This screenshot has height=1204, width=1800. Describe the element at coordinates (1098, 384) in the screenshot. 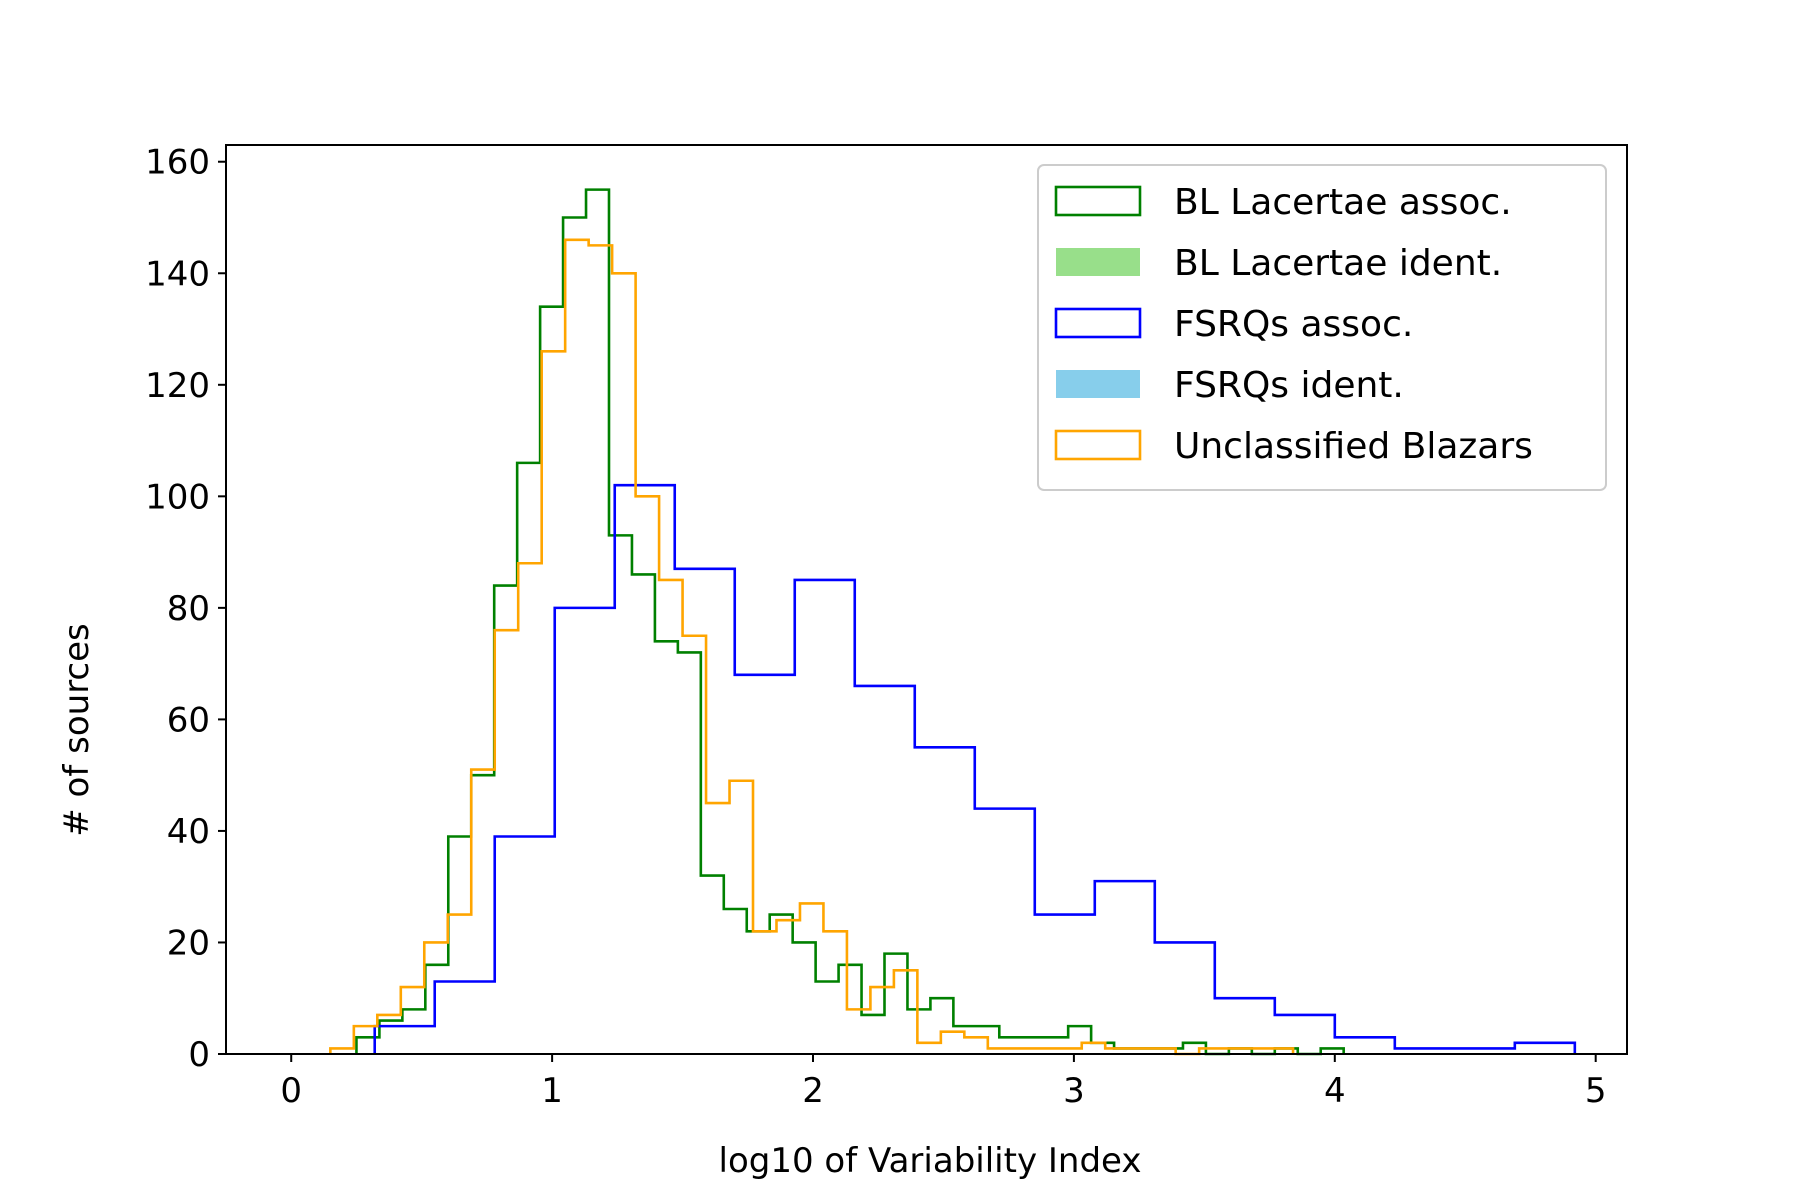

I see `legend-swatch-fsrqs-ident` at that location.